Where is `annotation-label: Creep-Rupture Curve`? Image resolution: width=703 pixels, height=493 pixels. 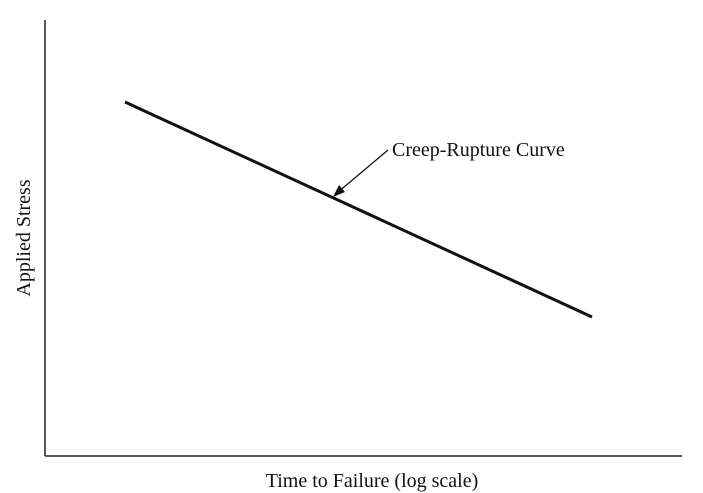 annotation-label: Creep-Rupture Curve is located at coordinates (478, 150).